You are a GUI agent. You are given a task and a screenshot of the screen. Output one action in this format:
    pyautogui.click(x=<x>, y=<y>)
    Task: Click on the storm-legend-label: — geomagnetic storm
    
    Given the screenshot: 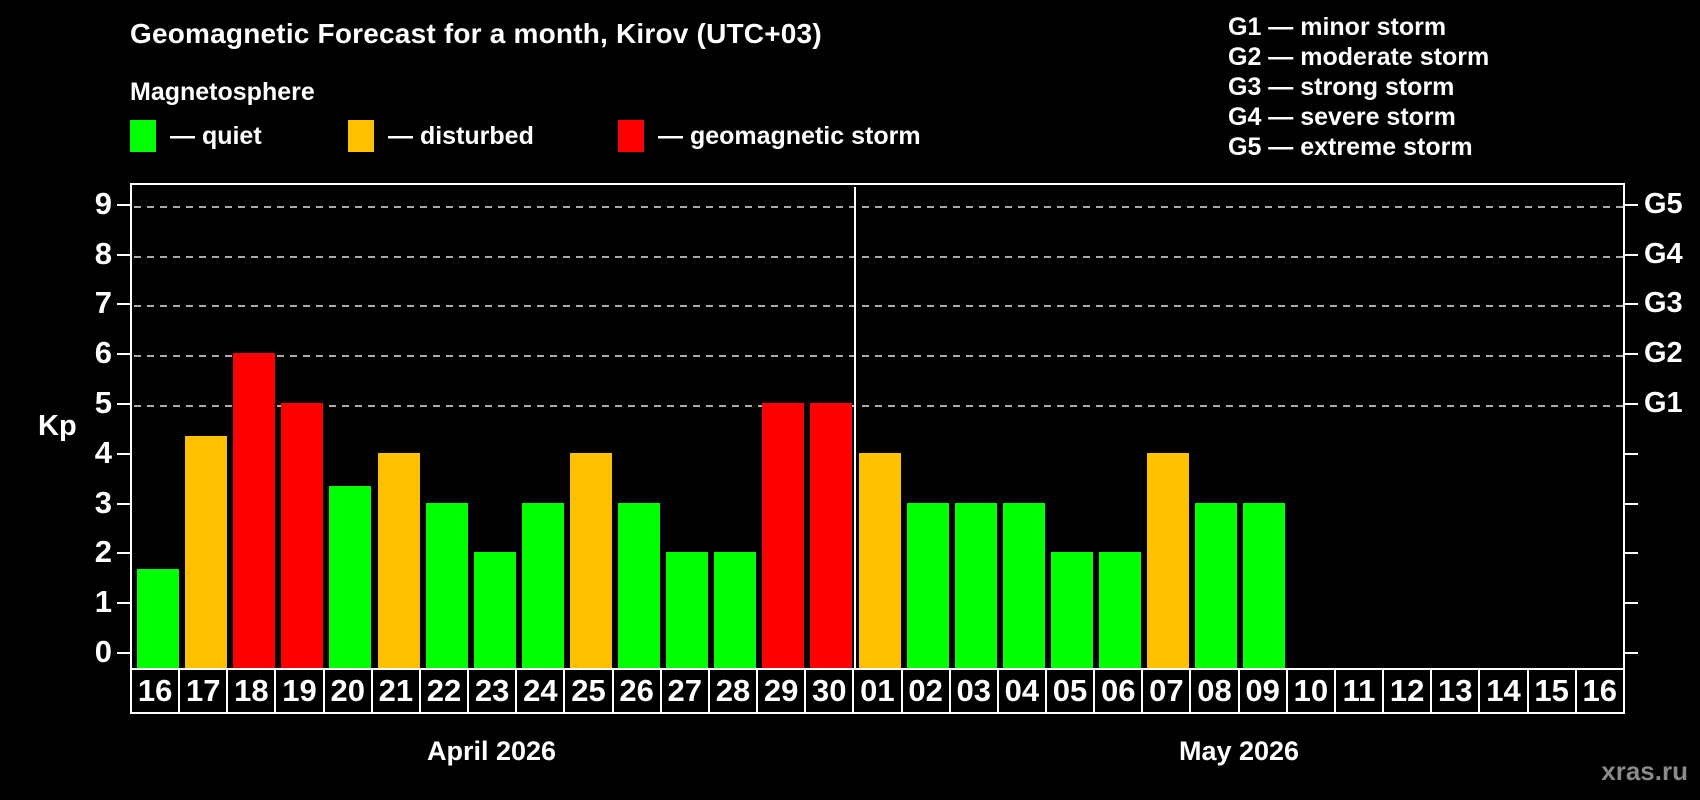 What is the action you would take?
    pyautogui.click(x=789, y=135)
    